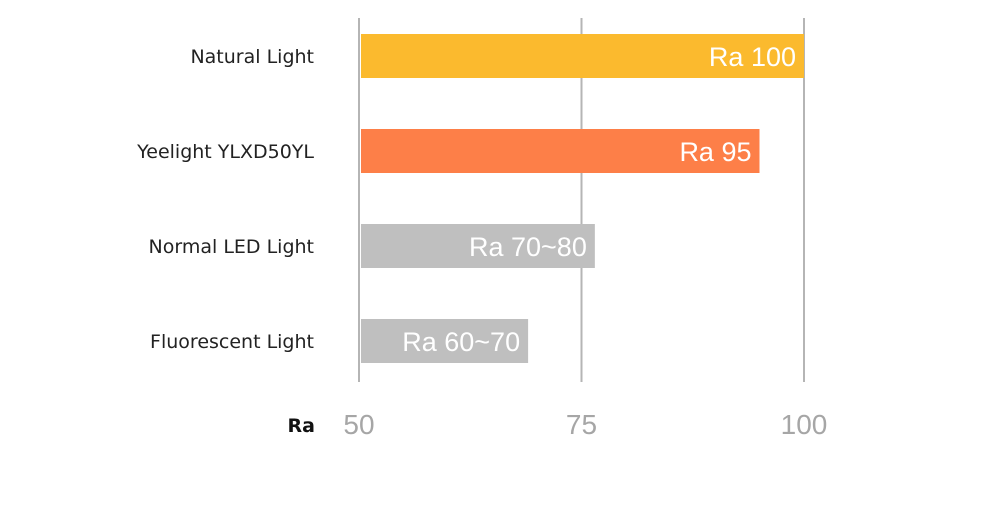  Describe the element at coordinates (232, 342) in the screenshot. I see `category-label-4: Fluorescent Light` at that location.